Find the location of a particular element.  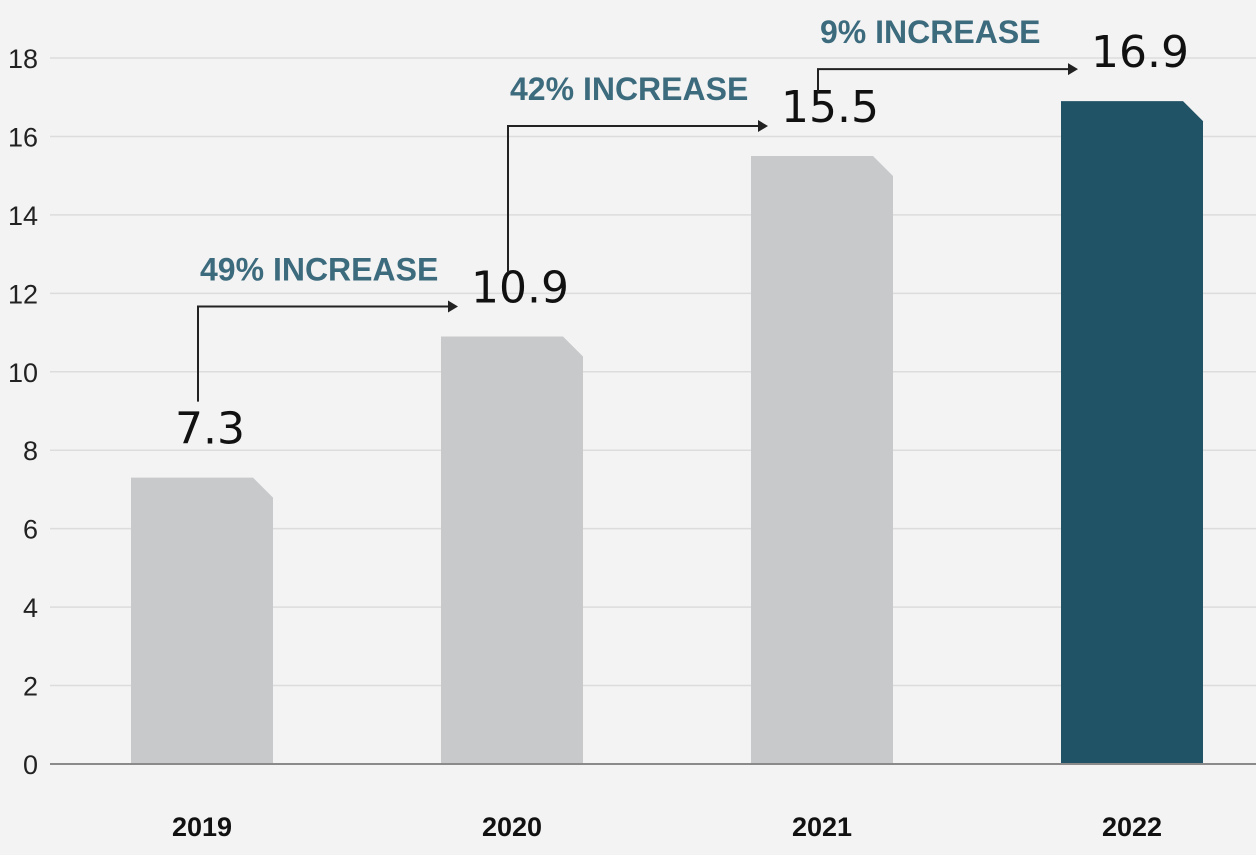

x-tick-label-2019: 2019 is located at coordinates (202, 827).